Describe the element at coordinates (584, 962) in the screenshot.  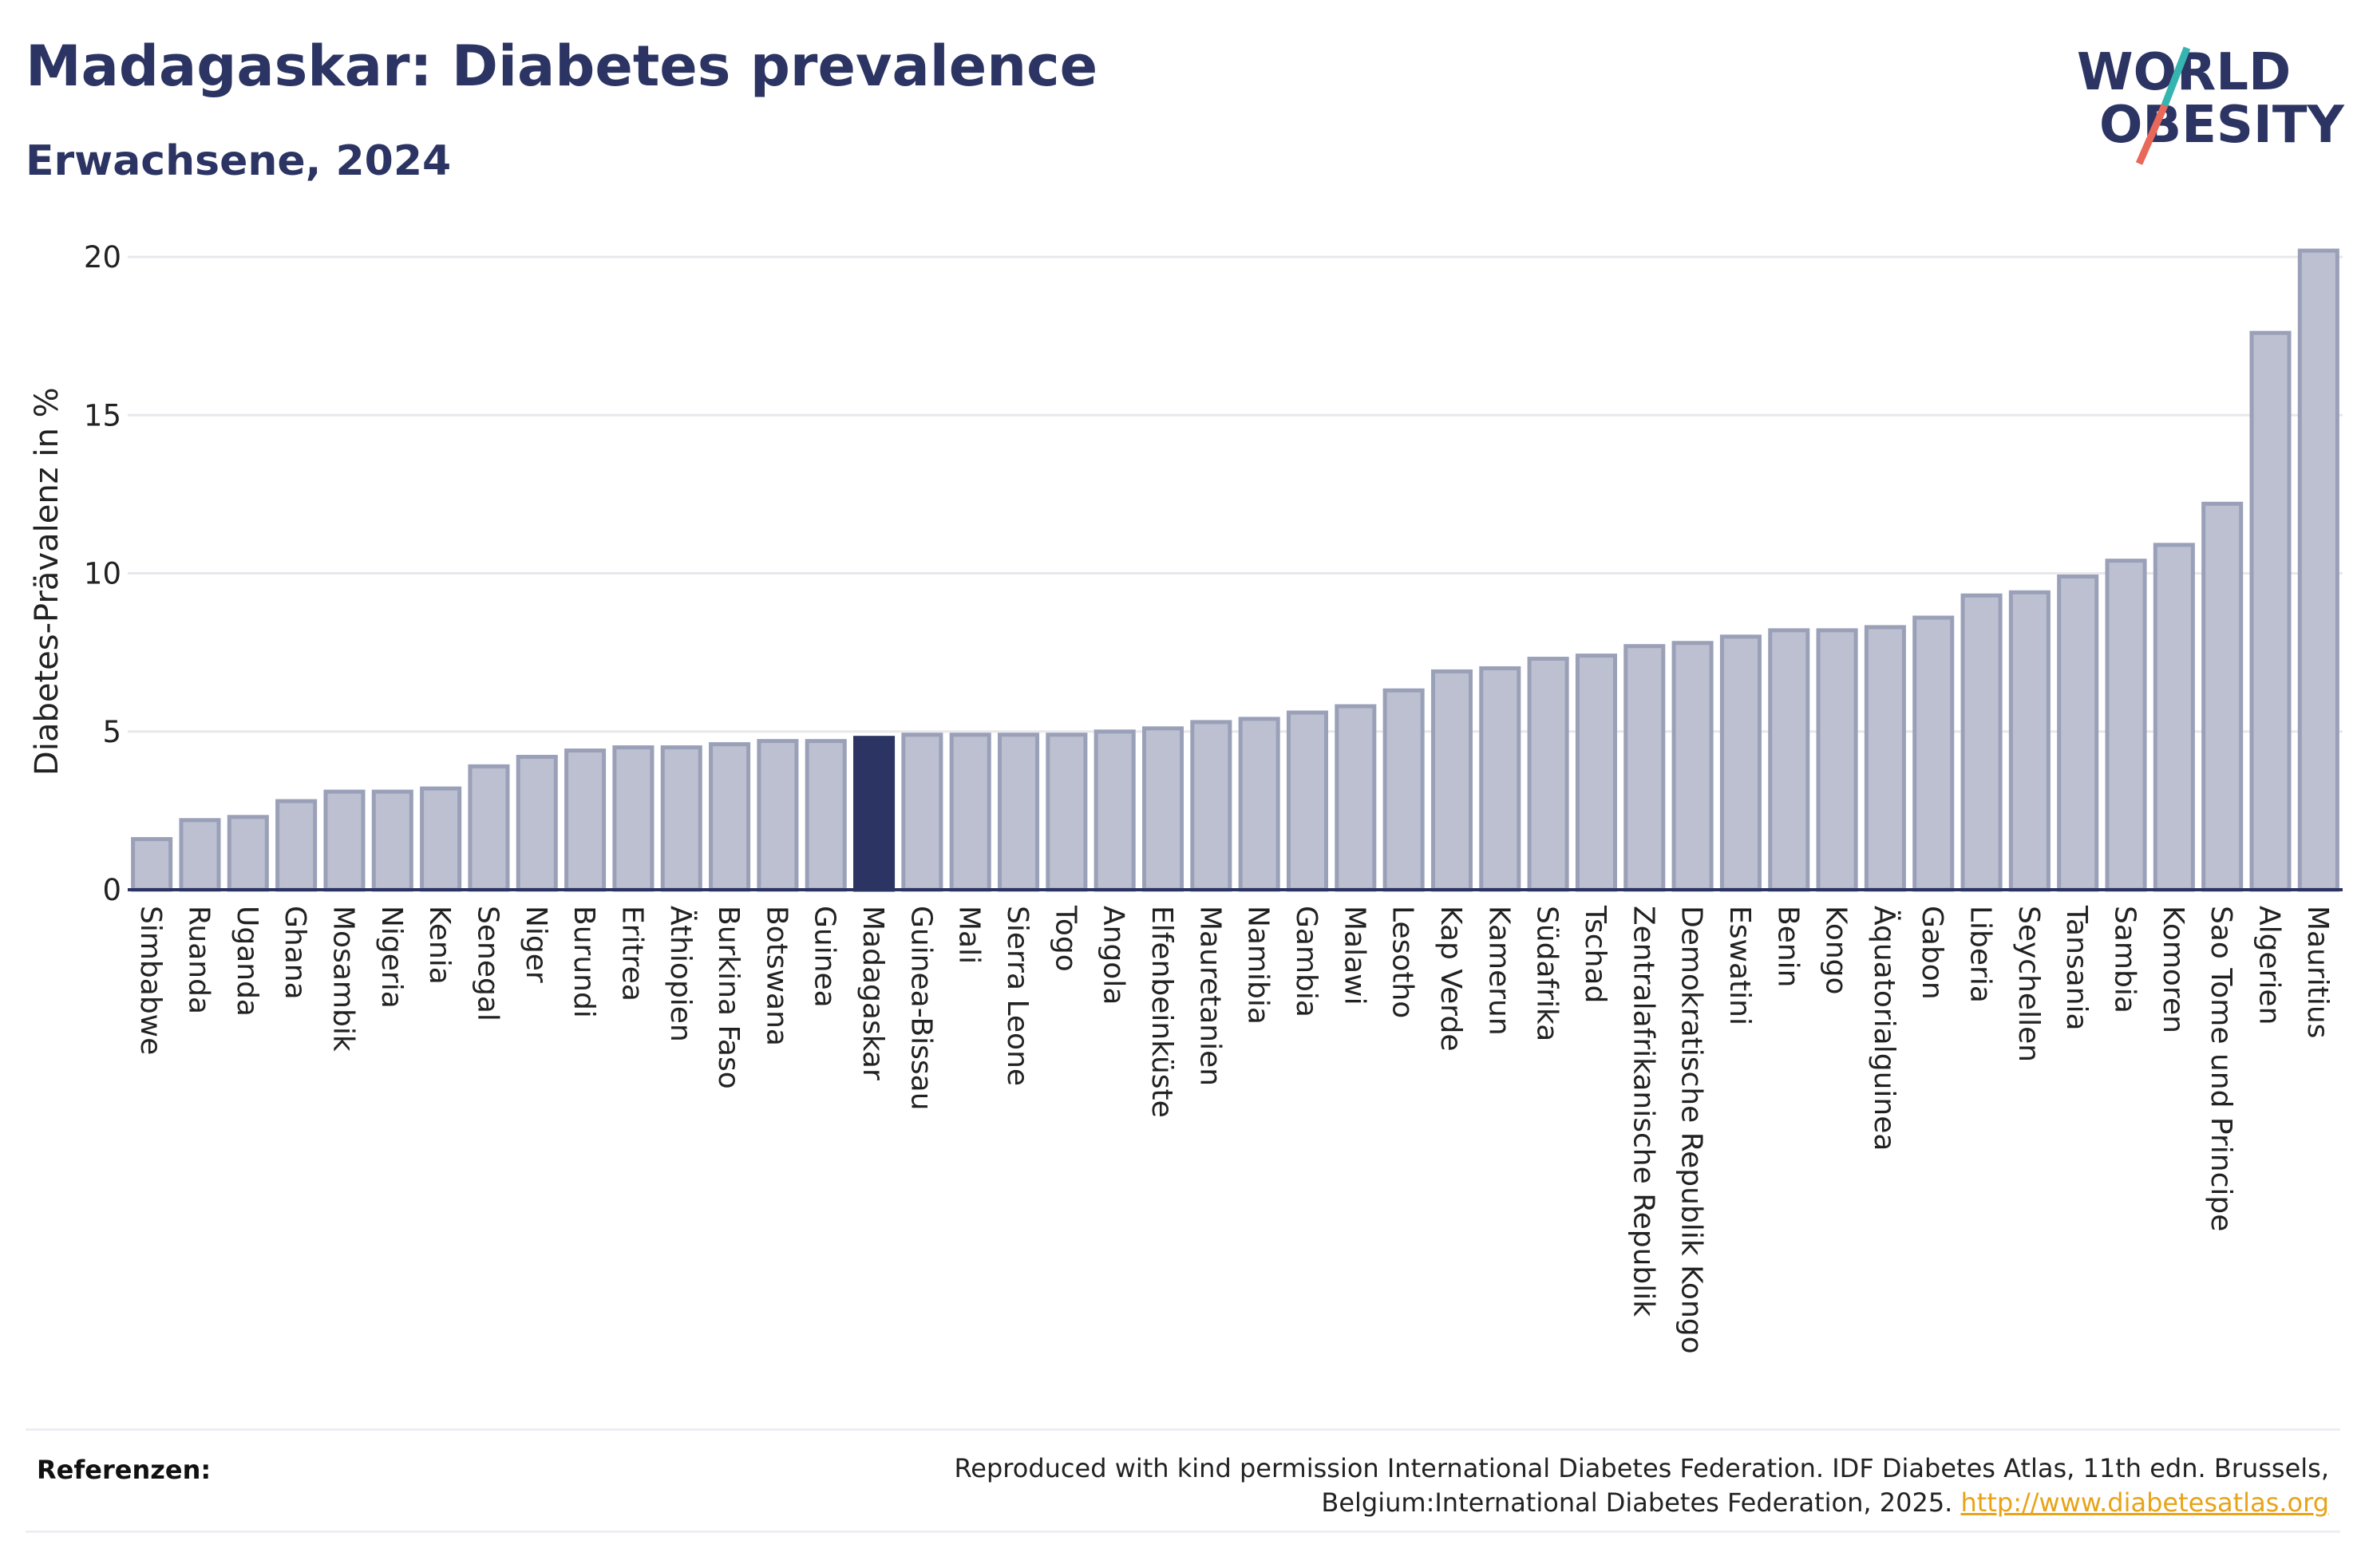
I see `x-tick-label: Burundi` at that location.